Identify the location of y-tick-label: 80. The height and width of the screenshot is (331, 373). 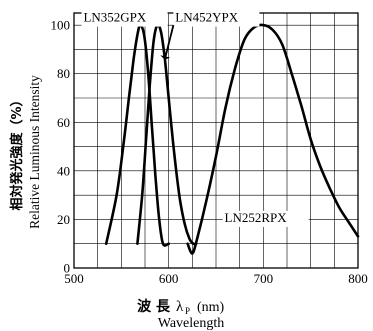
(63, 73).